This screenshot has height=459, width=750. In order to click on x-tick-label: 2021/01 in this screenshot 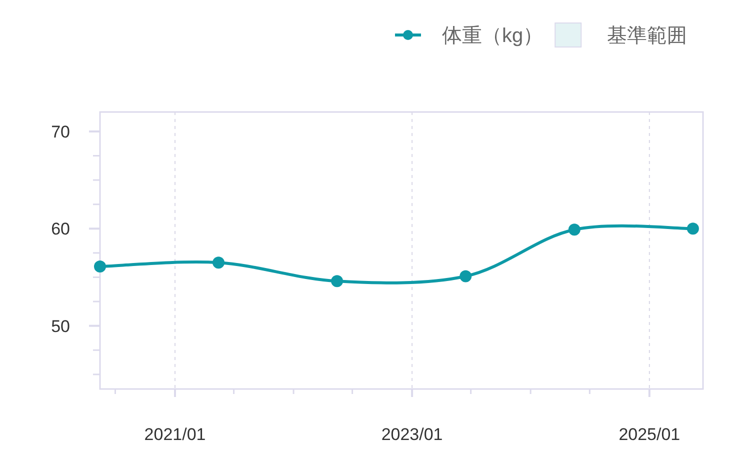, I will do `click(175, 434)`.